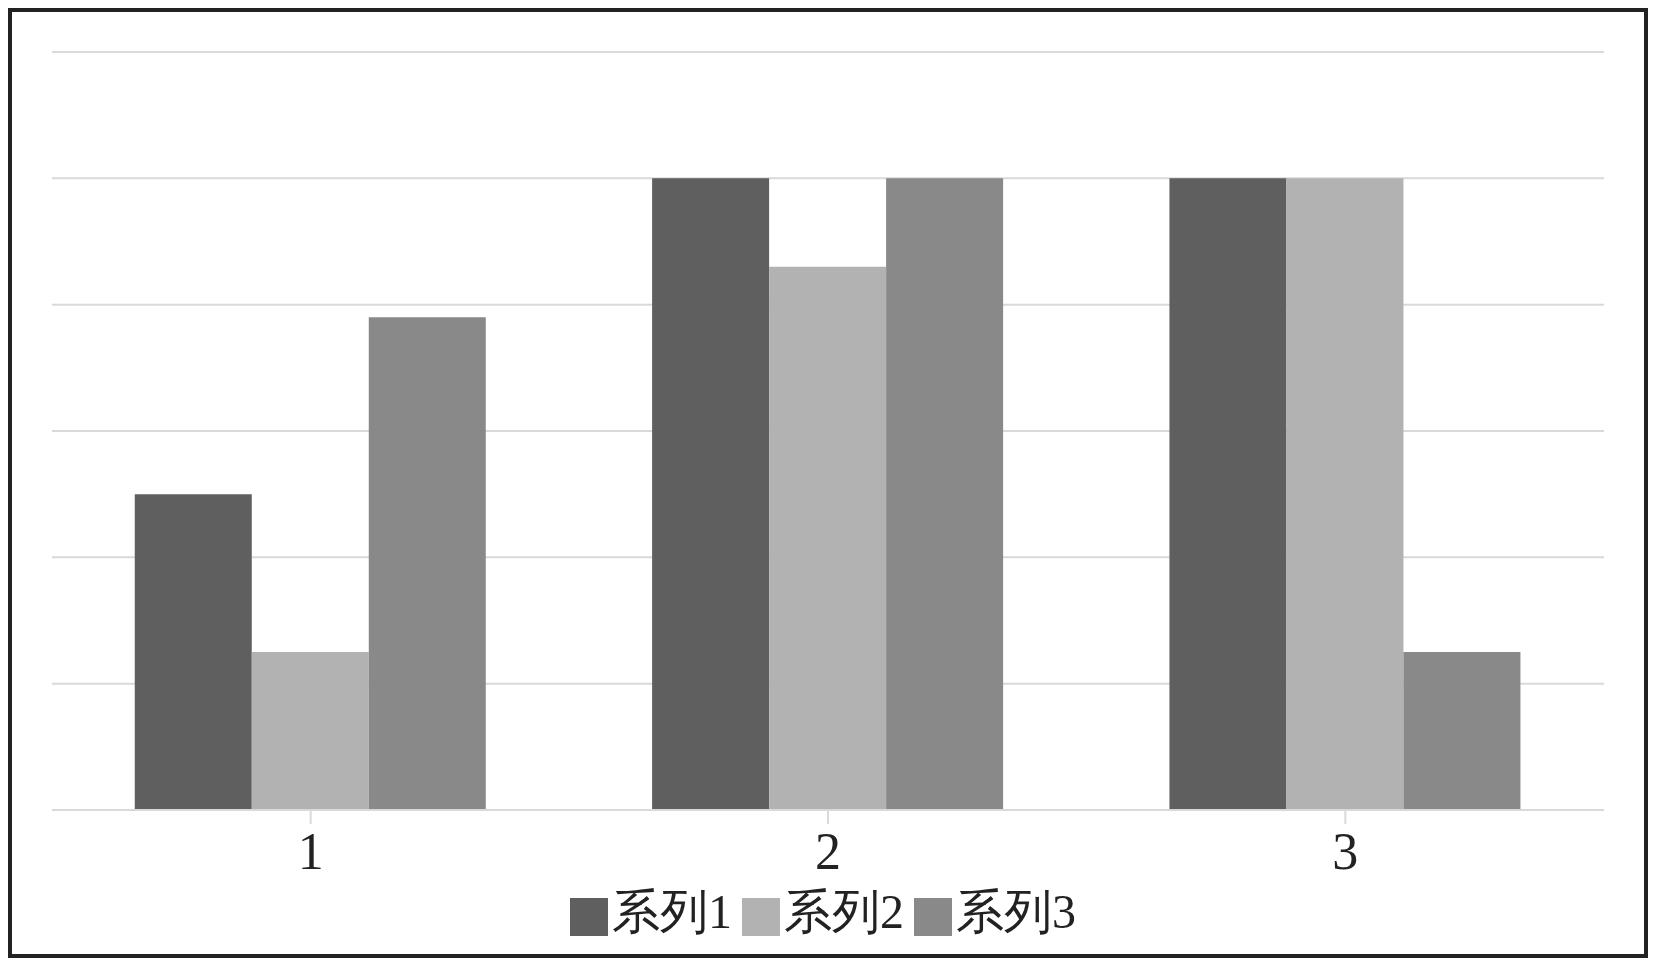  I want to click on legend-label: 系列3, so click(1016, 911).